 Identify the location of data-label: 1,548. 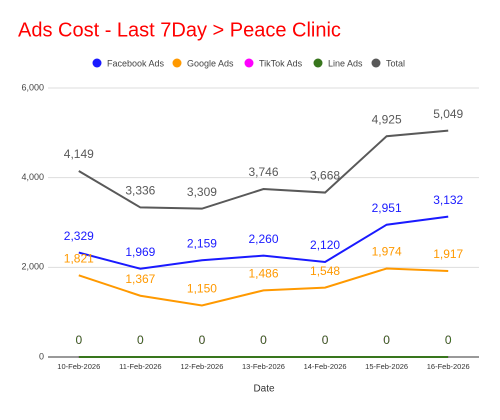
(325, 271).